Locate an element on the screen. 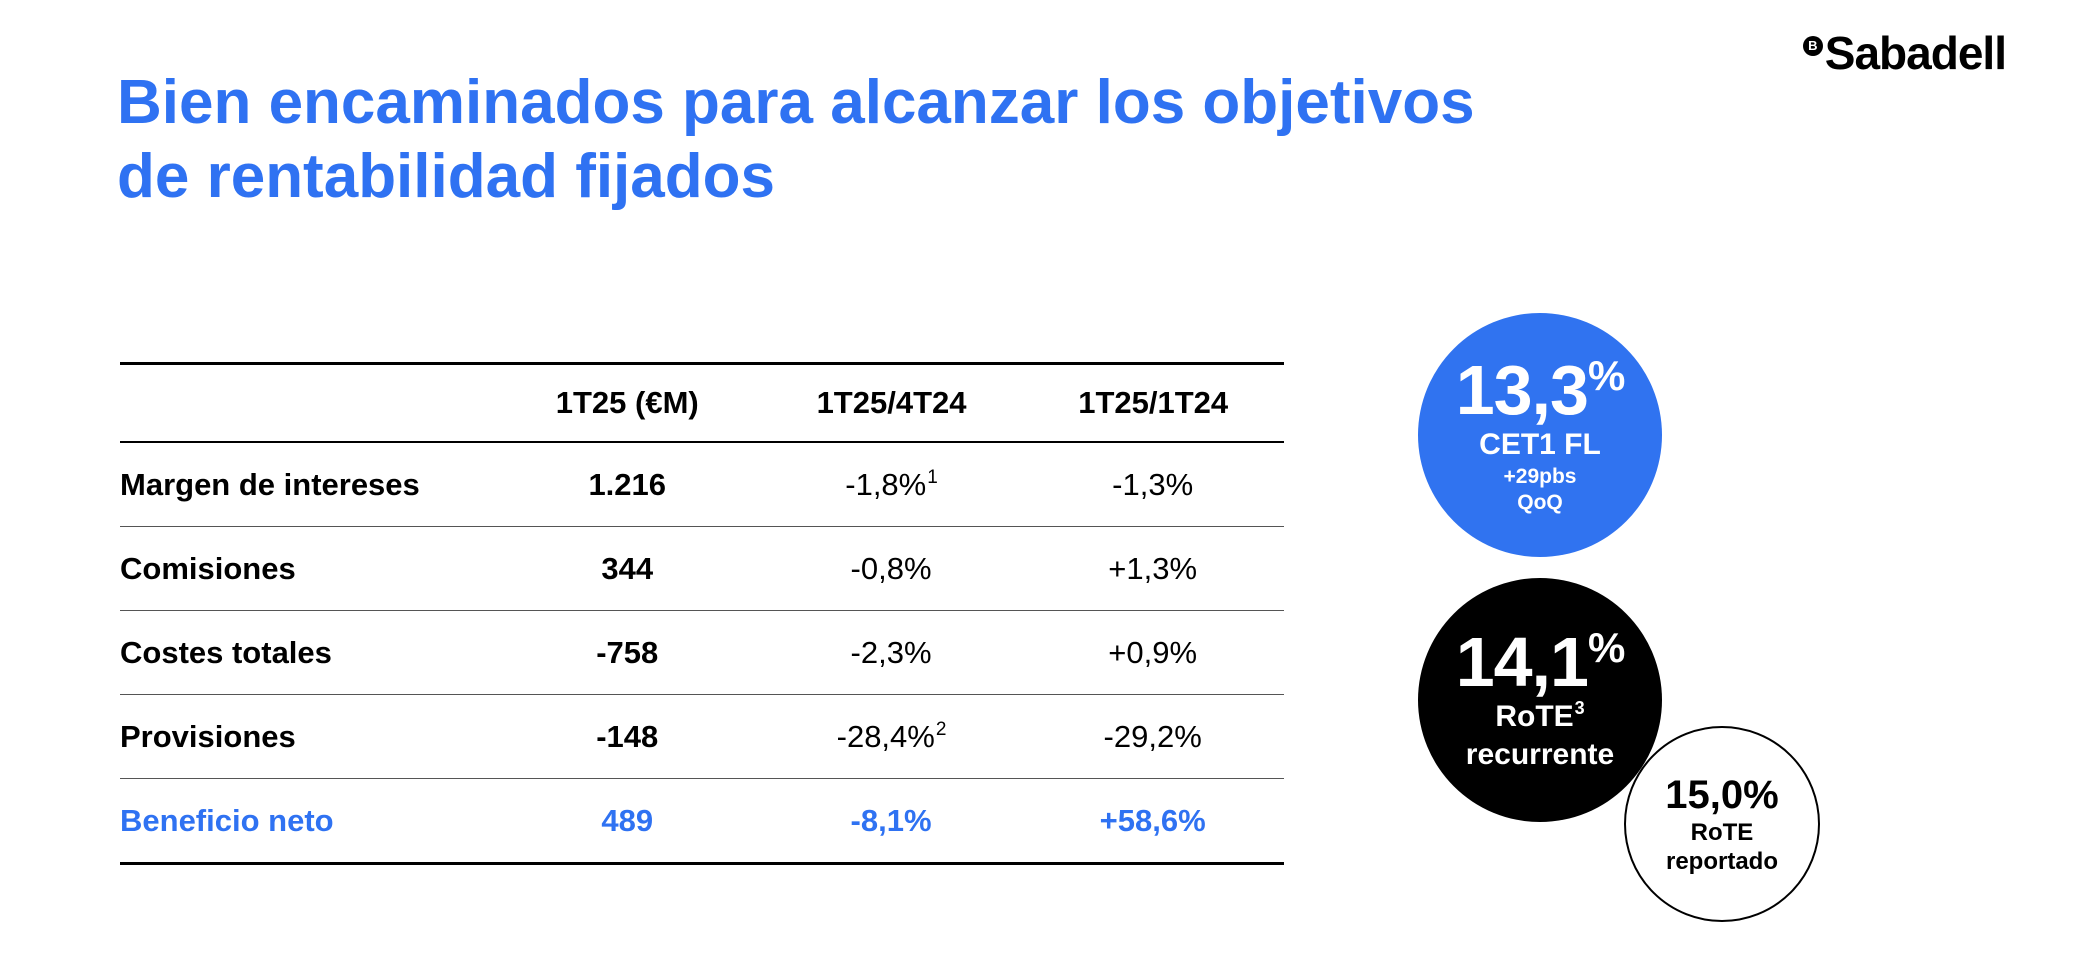 Image resolution: width=2088 pixels, height=964 pixels. rote-reported-kpi-circle: 15,0% RoTE reportado is located at coordinates (1722, 824).